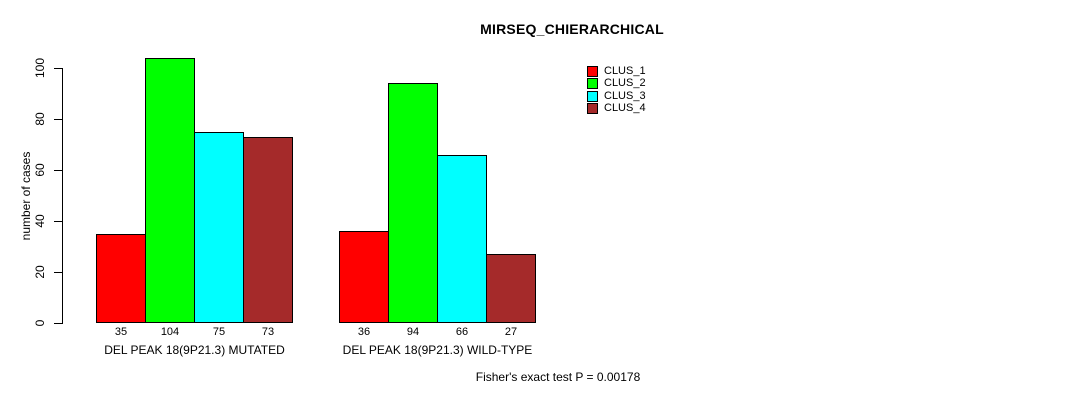 The width and height of the screenshot is (1090, 400). I want to click on y-axis-label-text: number of cases, so click(26, 196).